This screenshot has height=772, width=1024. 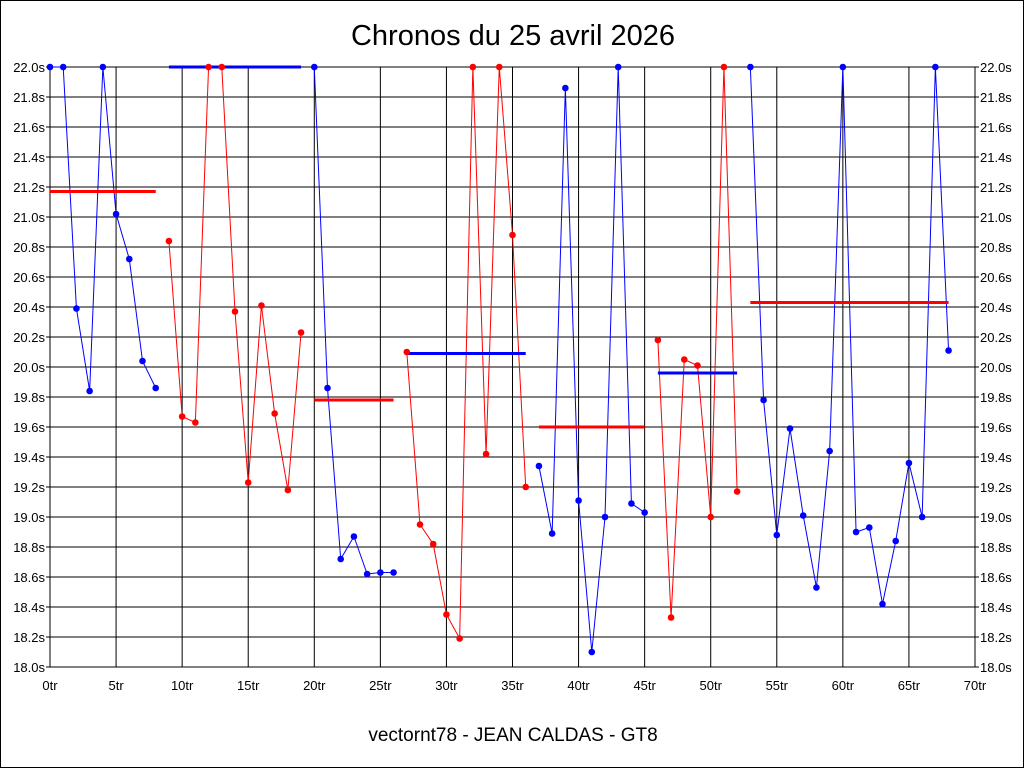 I want to click on x-tick-label: 40tr, so click(x=578, y=685).